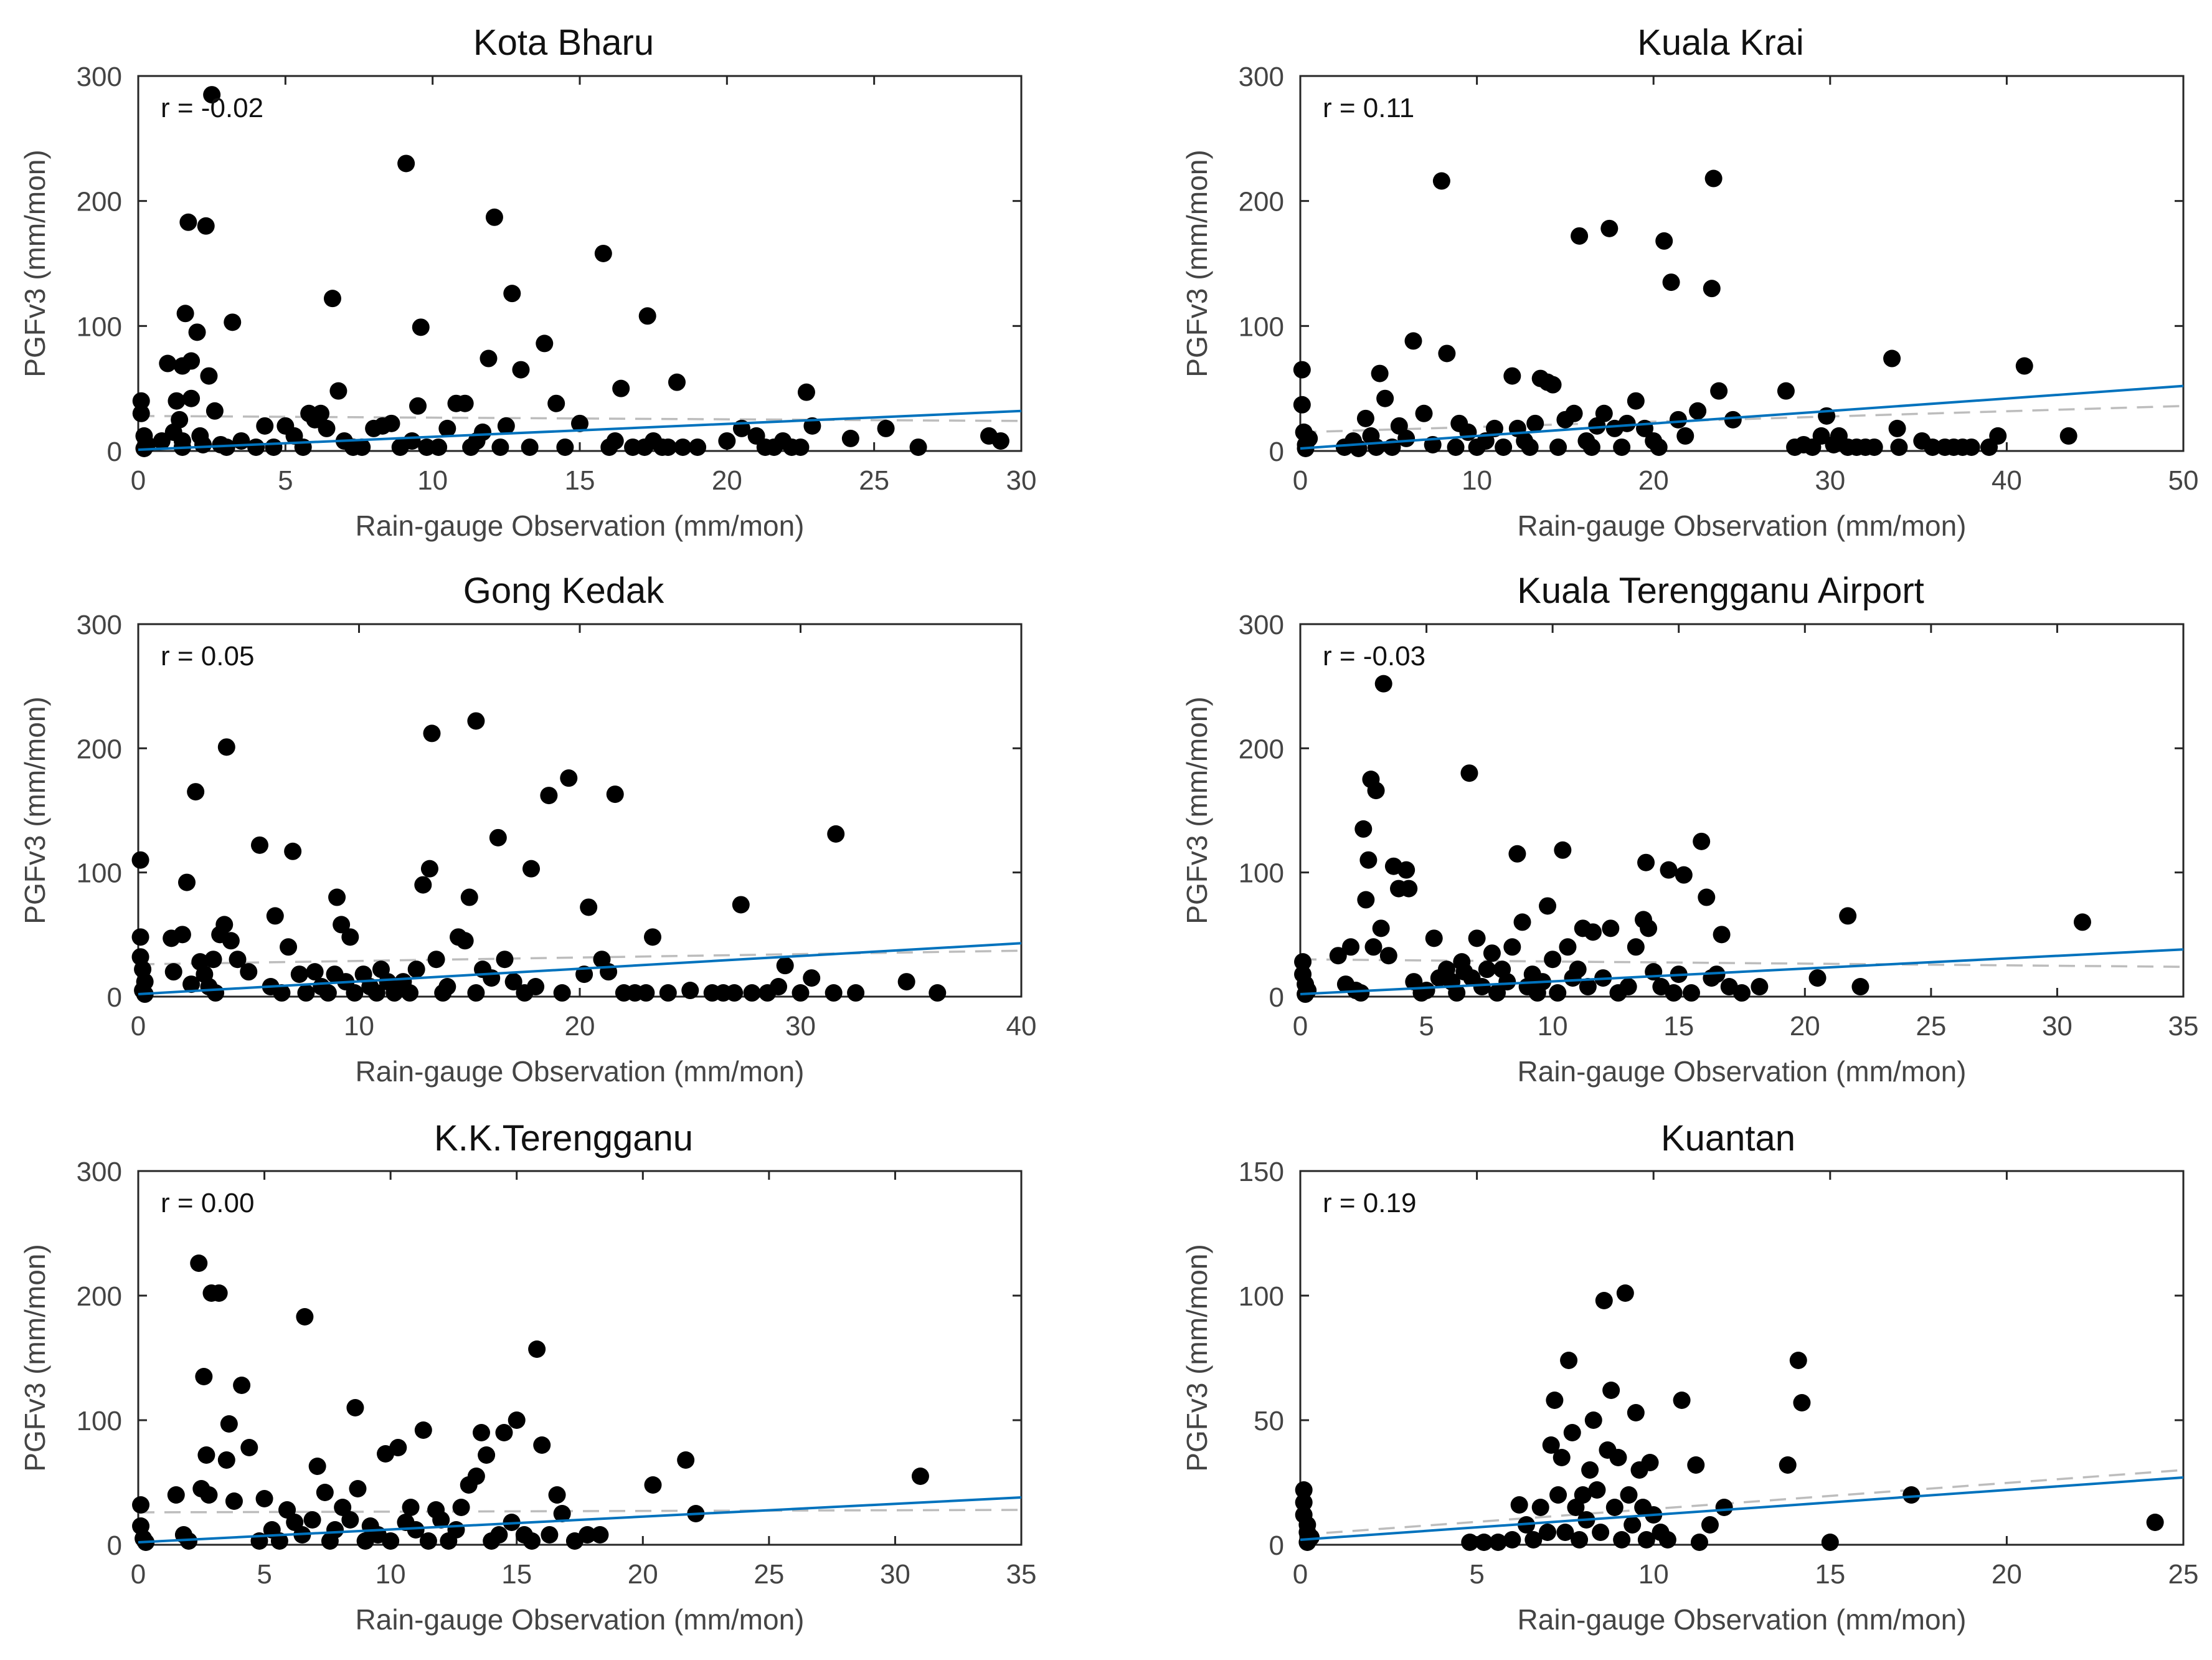 The image size is (2212, 1660). I want to click on x-tick-label: 25, so click(1931, 1026).